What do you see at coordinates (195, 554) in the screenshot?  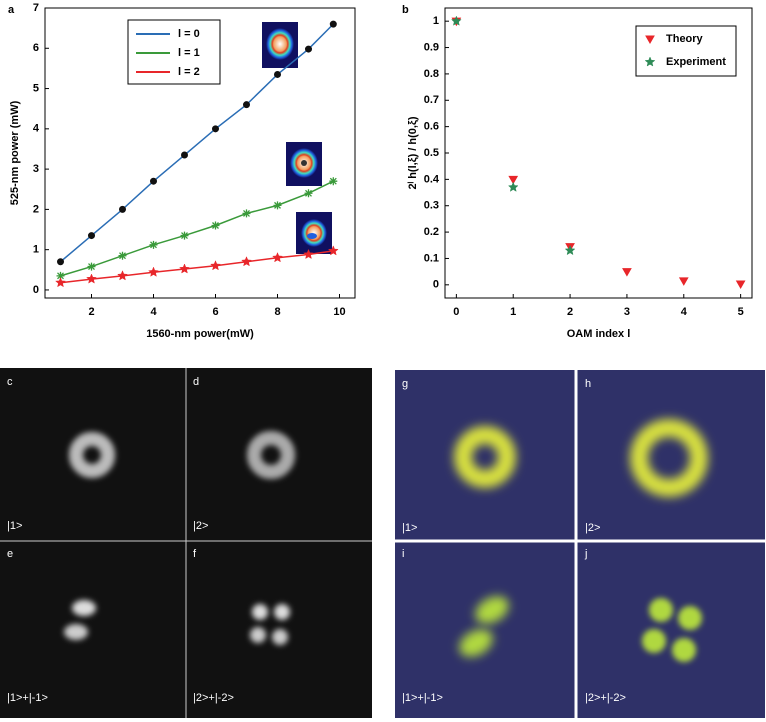 I see `panel-letter: f` at bounding box center [195, 554].